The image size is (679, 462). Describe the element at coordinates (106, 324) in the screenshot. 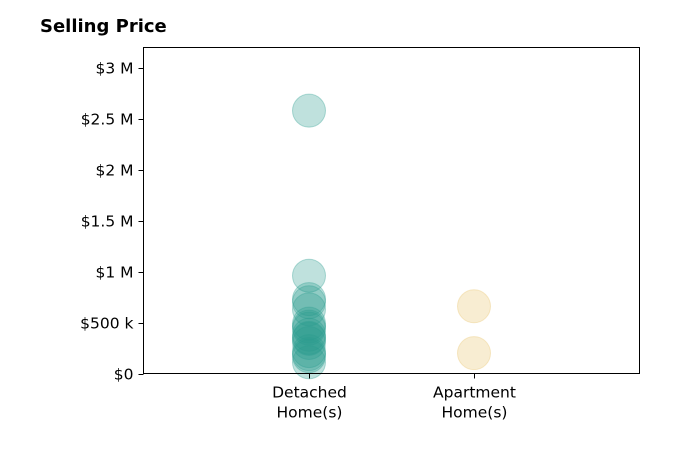

I see `y-tick-label: $500 k` at that location.